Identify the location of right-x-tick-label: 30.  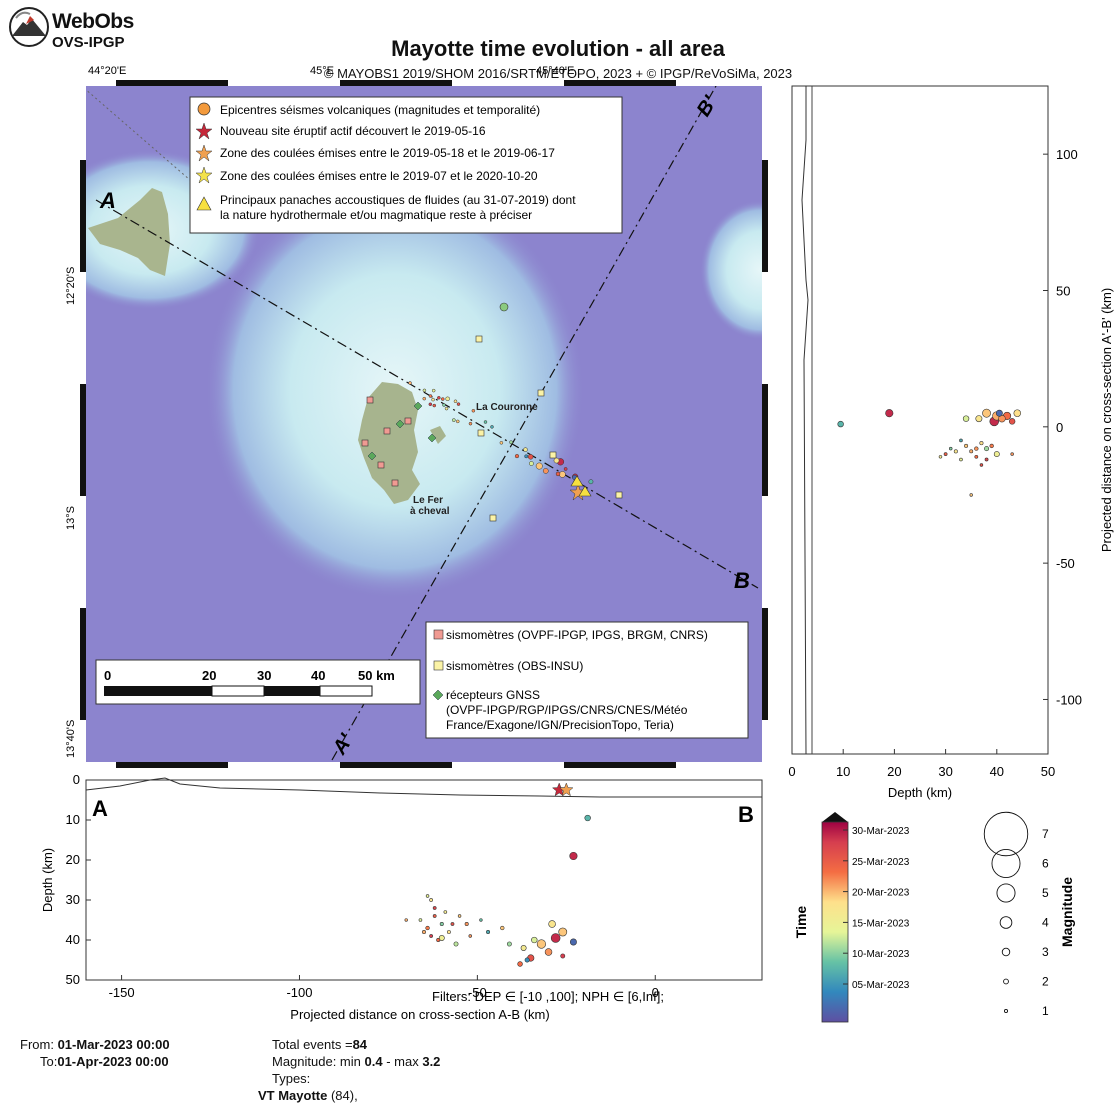
(945, 771).